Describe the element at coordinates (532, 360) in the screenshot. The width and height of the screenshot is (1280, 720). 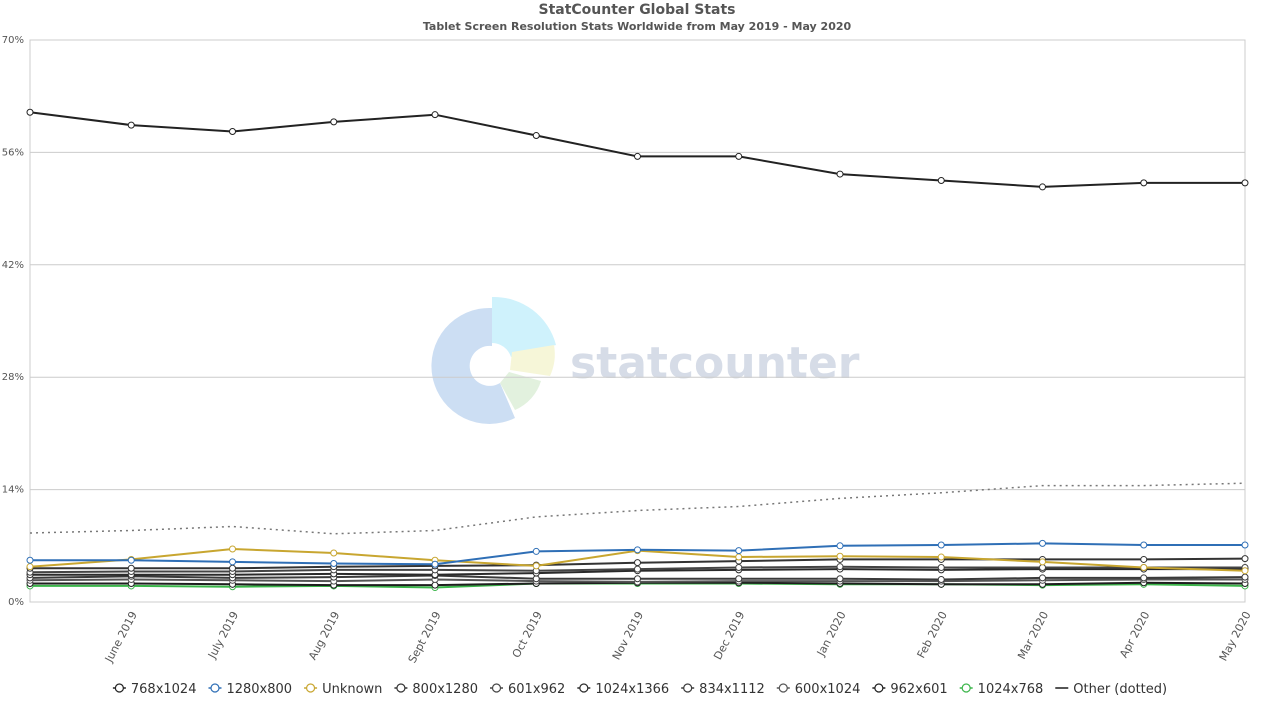
I see `logo-segment-yellow` at that location.